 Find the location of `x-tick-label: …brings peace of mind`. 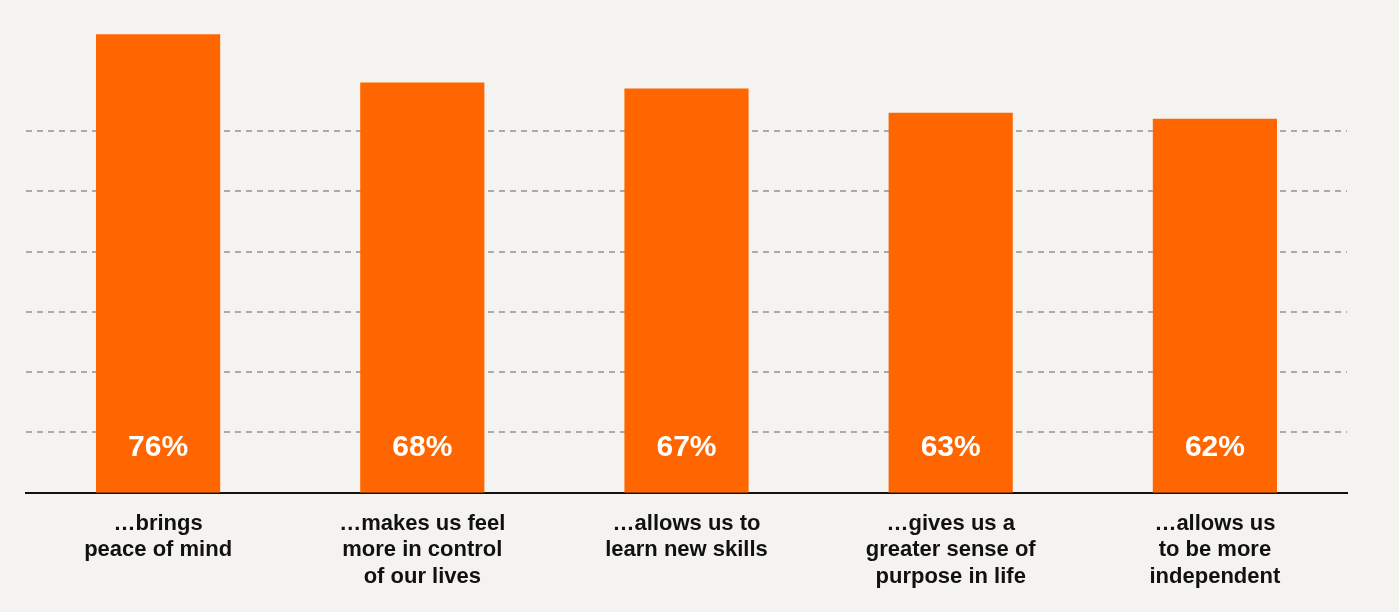

x-tick-label: …brings peace of mind is located at coordinates (158, 536).